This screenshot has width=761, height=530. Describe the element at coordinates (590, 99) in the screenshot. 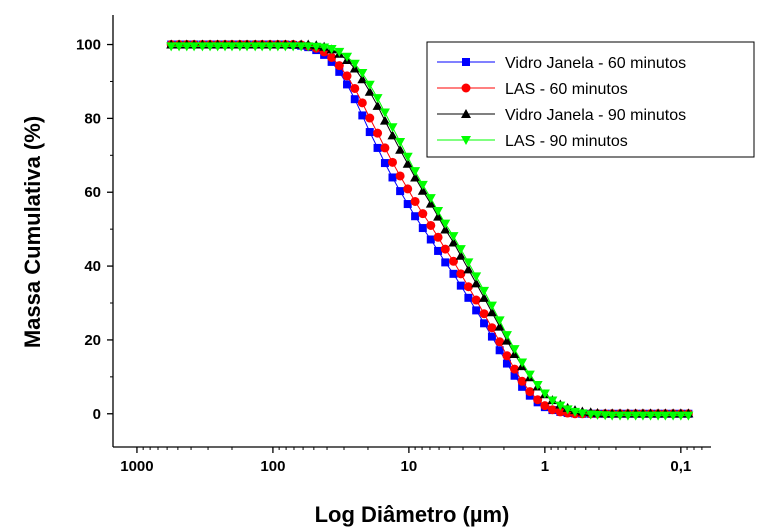

I see `legend-box` at that location.